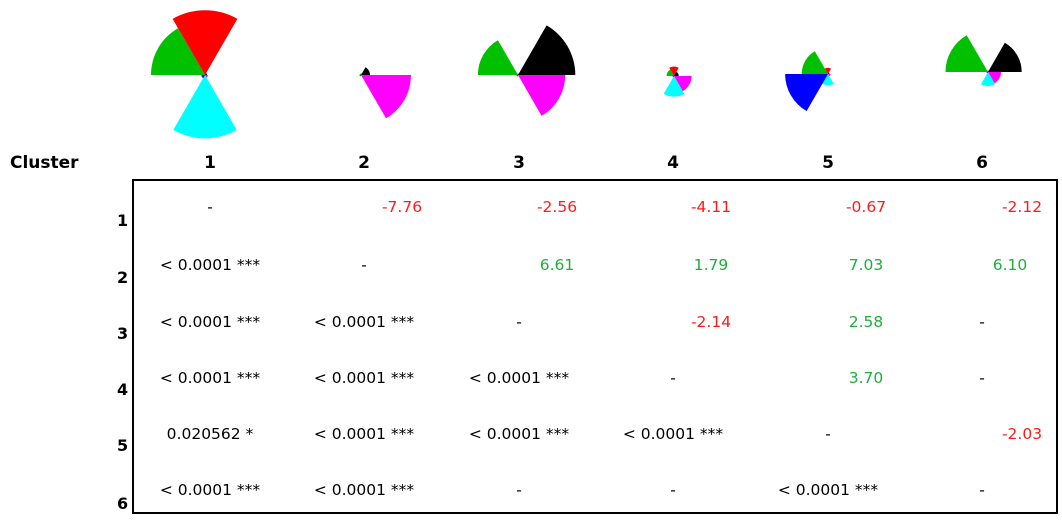 Image resolution: width=1062 pixels, height=520 pixels. What do you see at coordinates (123, 277) in the screenshot?
I see `row-label-2: 2` at bounding box center [123, 277].